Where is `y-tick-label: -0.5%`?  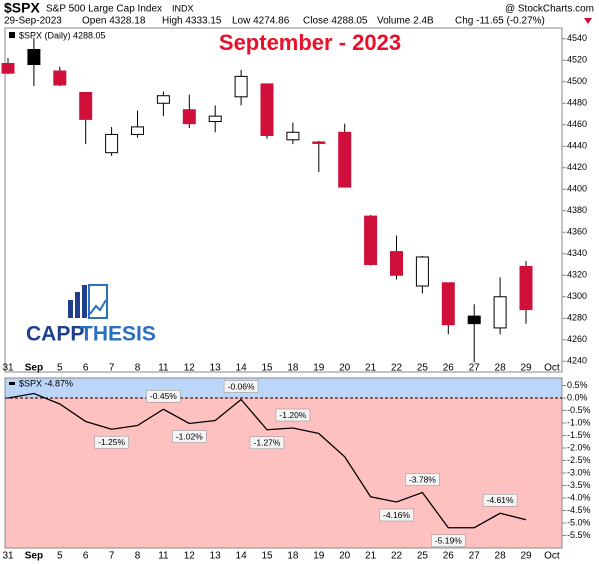
y-tick-label: -0.5% is located at coordinates (579, 410).